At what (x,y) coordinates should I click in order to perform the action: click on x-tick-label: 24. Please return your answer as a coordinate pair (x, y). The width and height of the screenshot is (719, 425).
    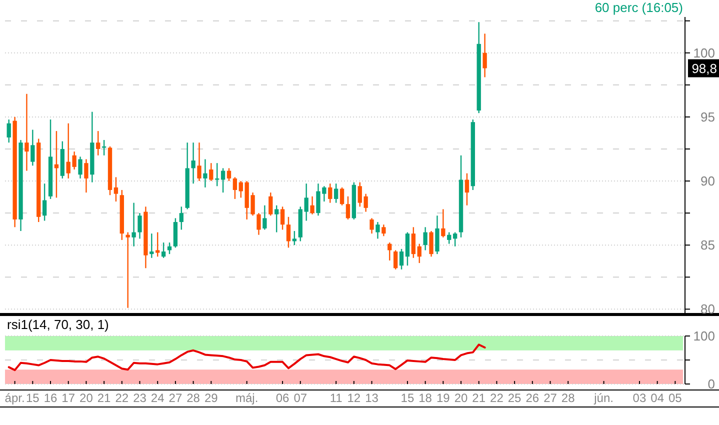
    Looking at the image, I should click on (157, 398).